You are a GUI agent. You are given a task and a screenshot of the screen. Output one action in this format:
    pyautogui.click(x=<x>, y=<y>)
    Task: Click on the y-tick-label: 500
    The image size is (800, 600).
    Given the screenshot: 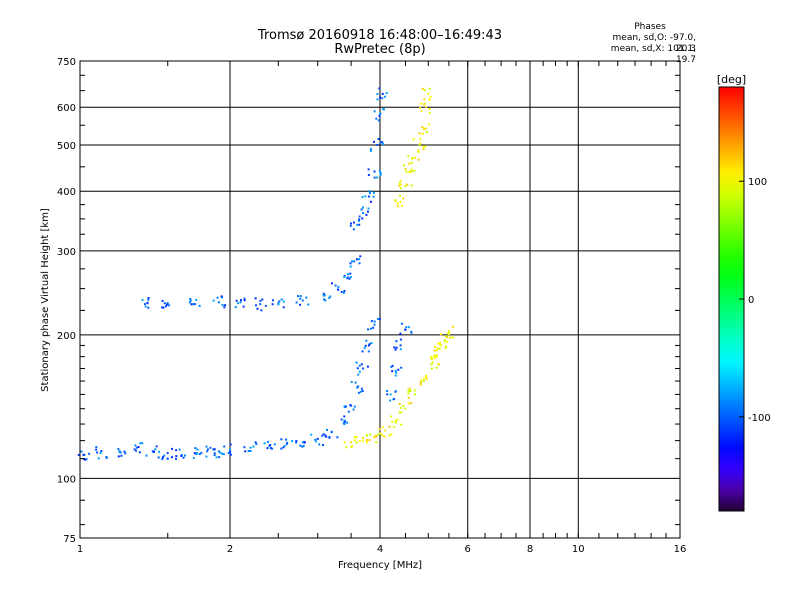 What is the action you would take?
    pyautogui.click(x=66, y=146)
    